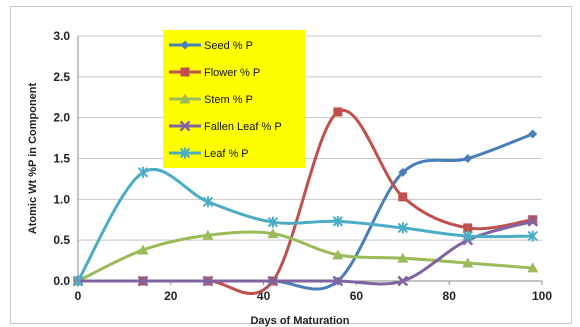  Describe the element at coordinates (299, 321) in the screenshot. I see `x-axis-title: Days of Maturation` at that location.